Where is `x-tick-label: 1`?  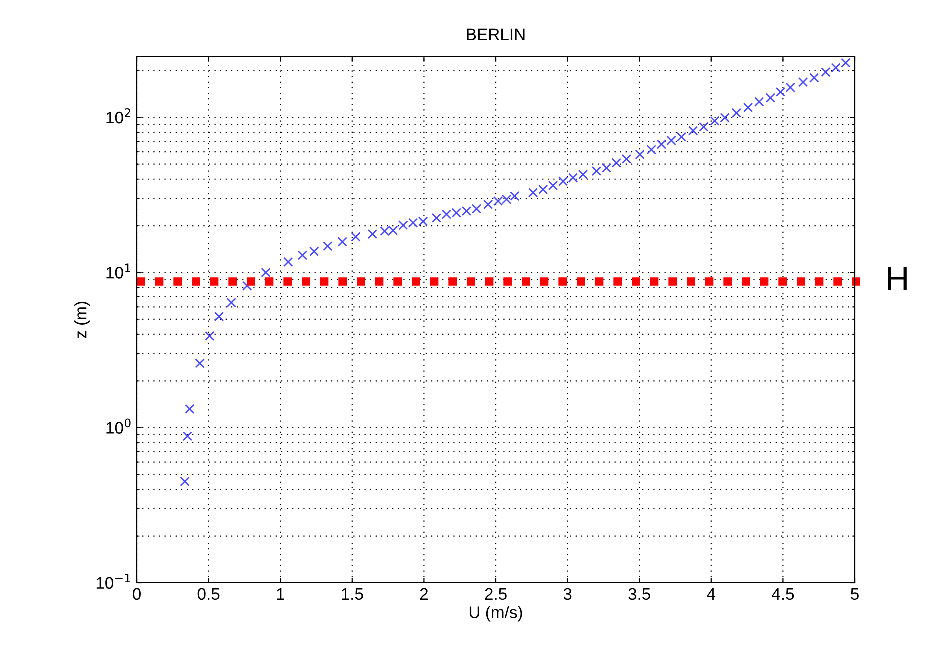 x-tick-label: 1 is located at coordinates (280, 594).